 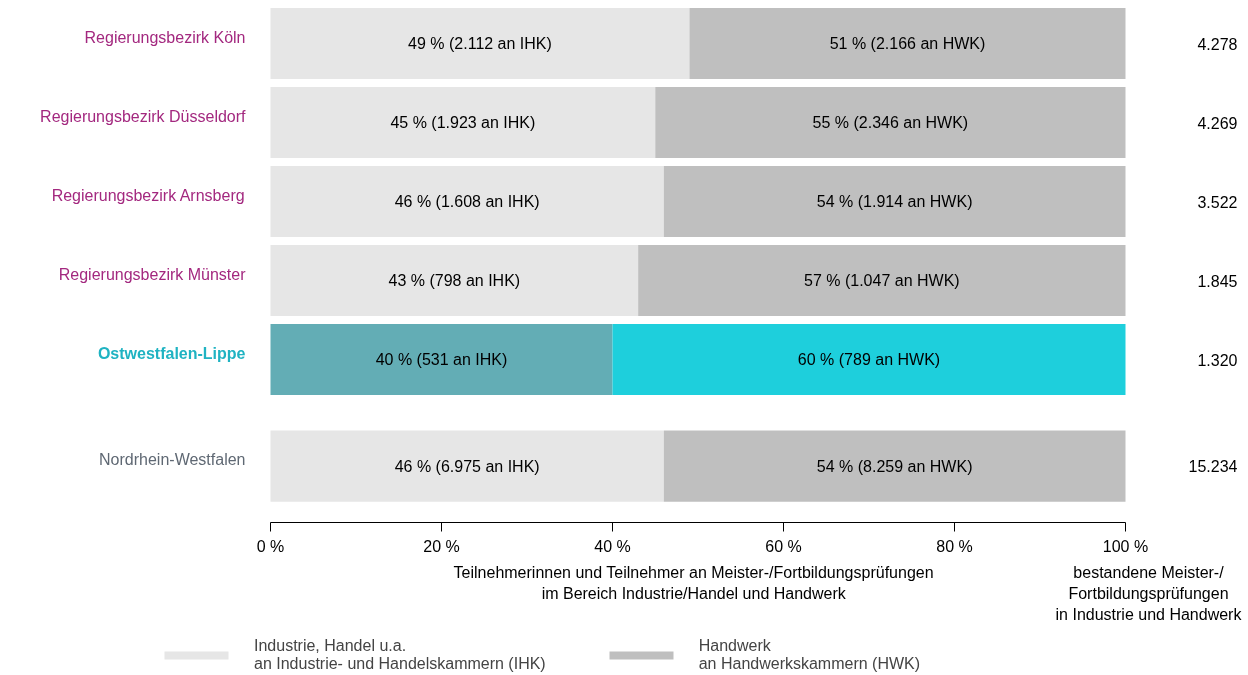 I want to click on y-tick-label: Regierungsbezirk Münster, so click(x=152, y=274).